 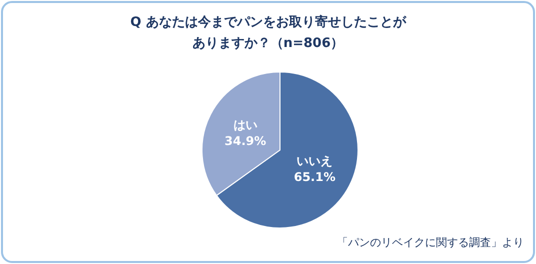 What do you see at coordinates (268, 32) in the screenshot?
I see `chart-title: Q あなたは今までパンをお取り寄せしたことがありますか？（n=806）` at bounding box center [268, 32].